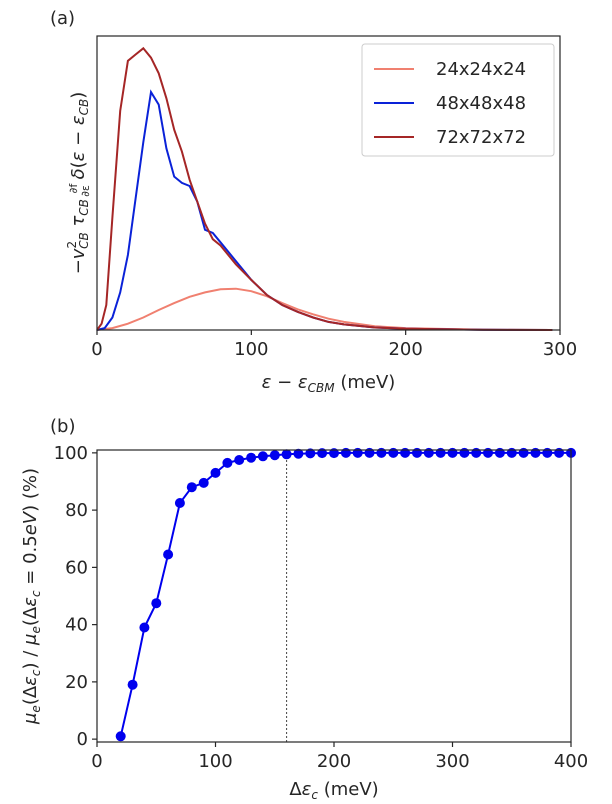 The width and height of the screenshot is (612, 804). What do you see at coordinates (76, 567) in the screenshot?
I see `y-tick-label: 60` at bounding box center [76, 567].